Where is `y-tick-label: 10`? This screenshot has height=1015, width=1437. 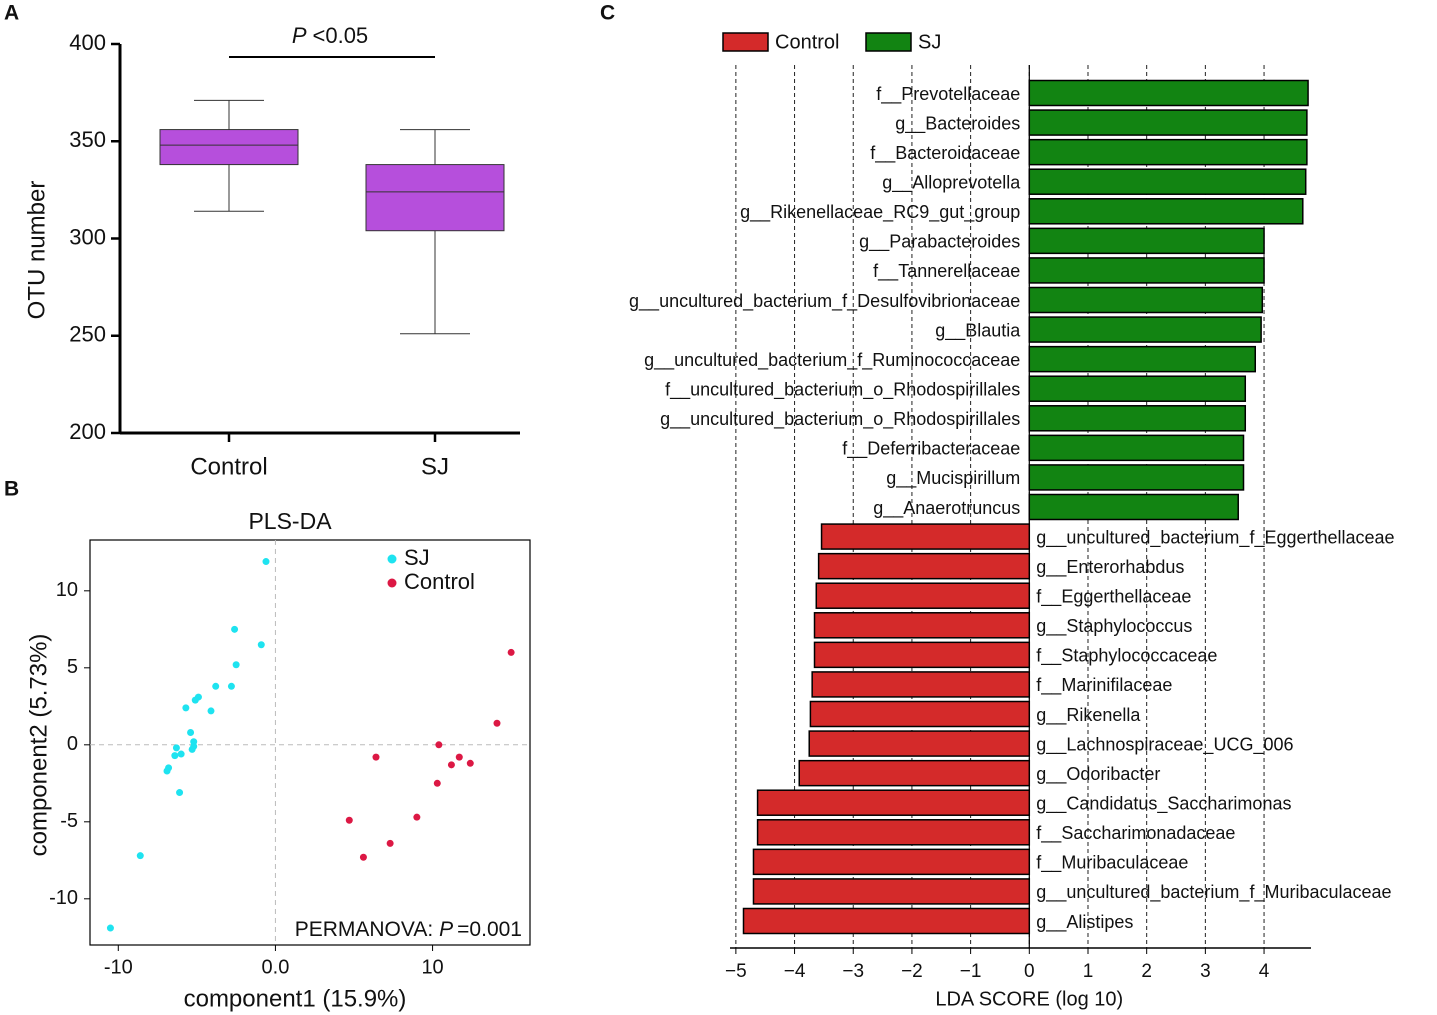 y-tick-label: 10 is located at coordinates (67, 590).